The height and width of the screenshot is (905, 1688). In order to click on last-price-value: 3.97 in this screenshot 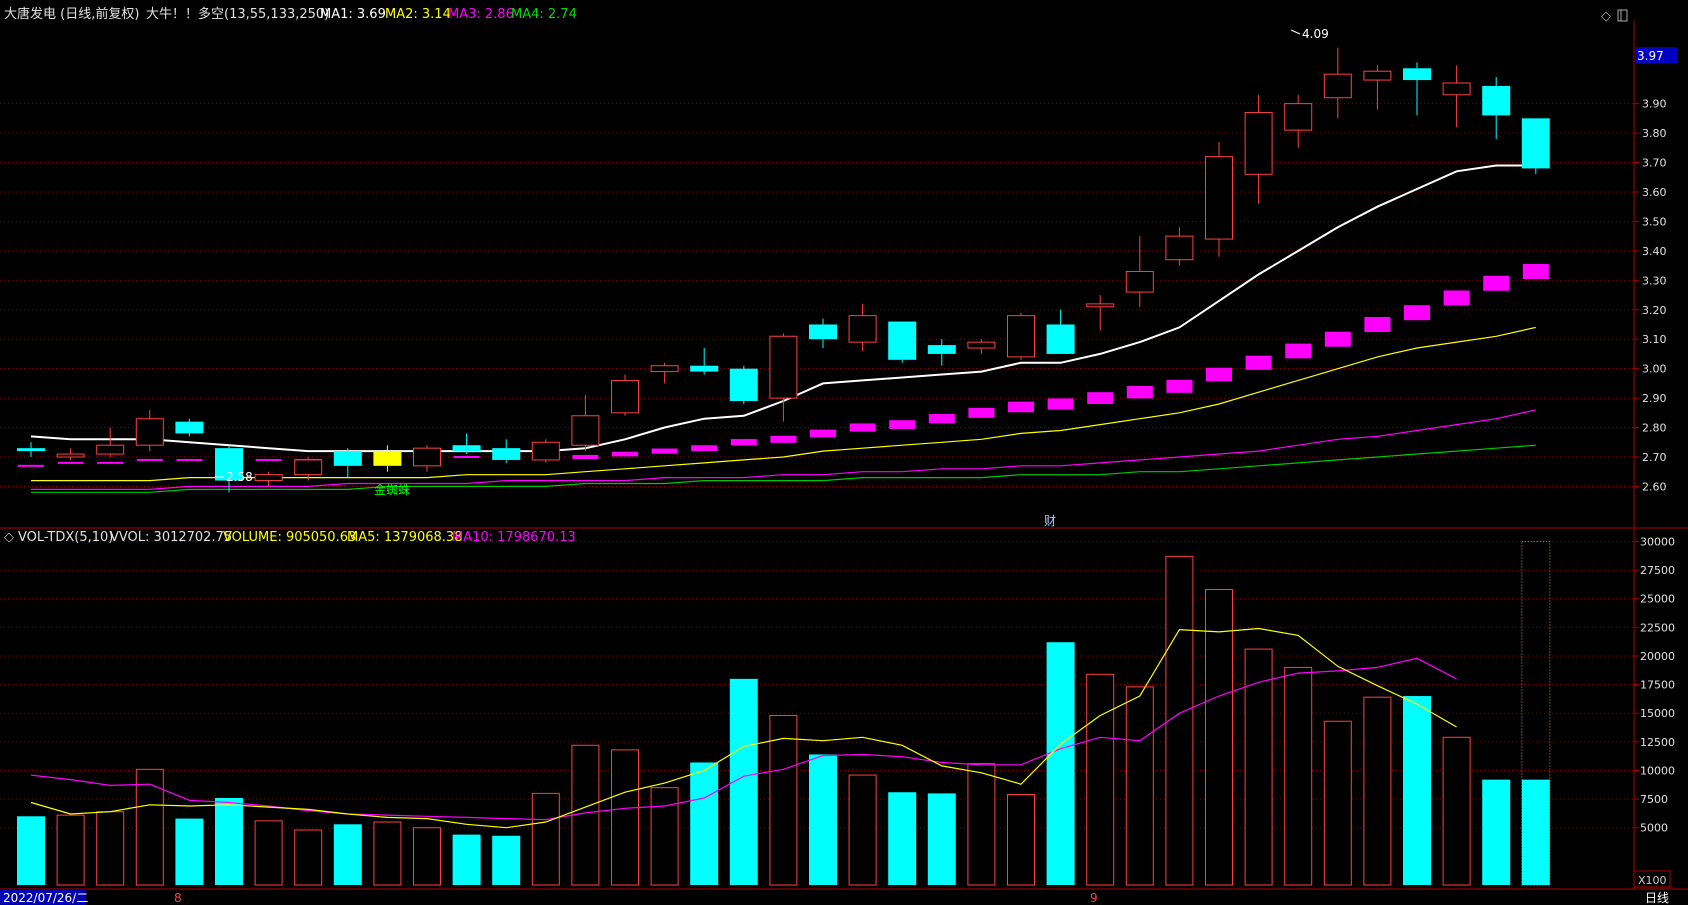, I will do `click(1650, 56)`.